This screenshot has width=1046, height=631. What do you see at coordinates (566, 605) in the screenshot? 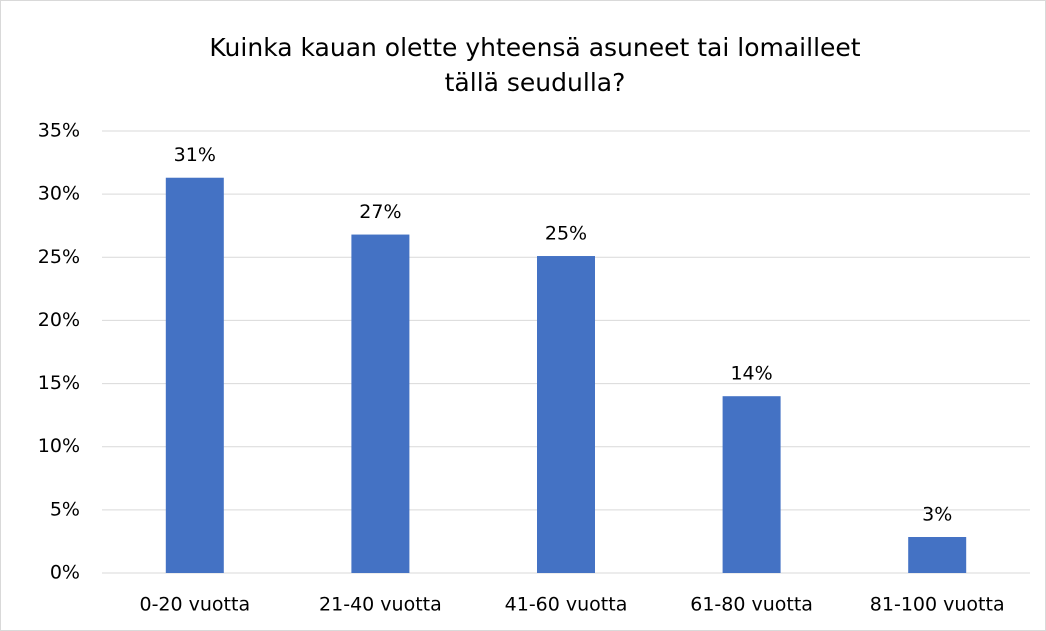
I see `x-tick-label: 41-60 vuotta` at bounding box center [566, 605].